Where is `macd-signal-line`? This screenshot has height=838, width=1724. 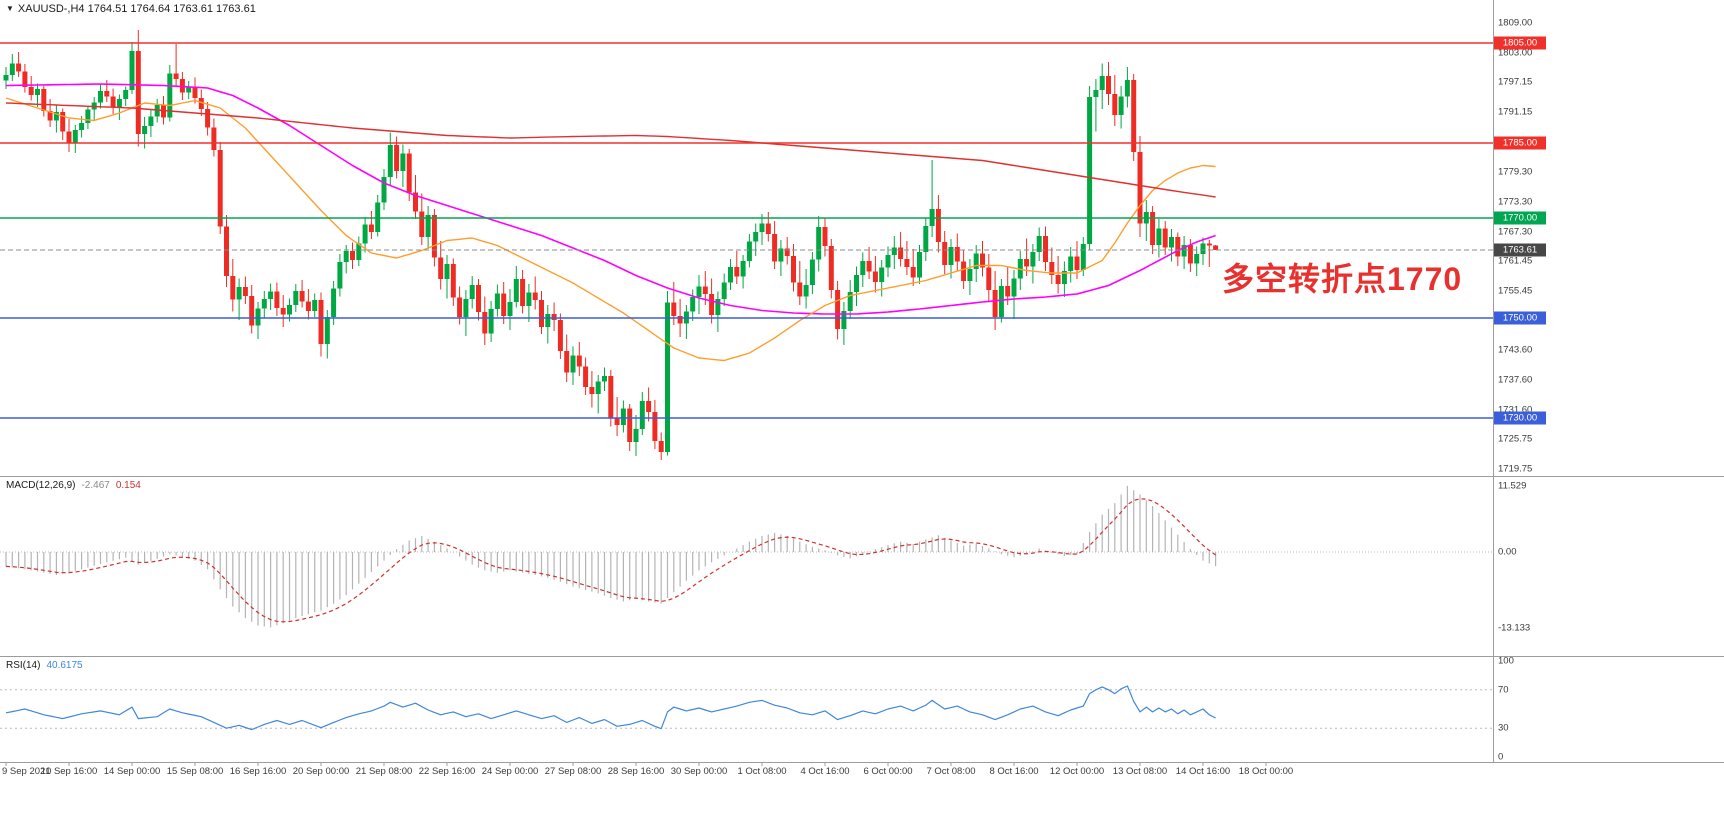 macd-signal-line is located at coordinates (610, 560).